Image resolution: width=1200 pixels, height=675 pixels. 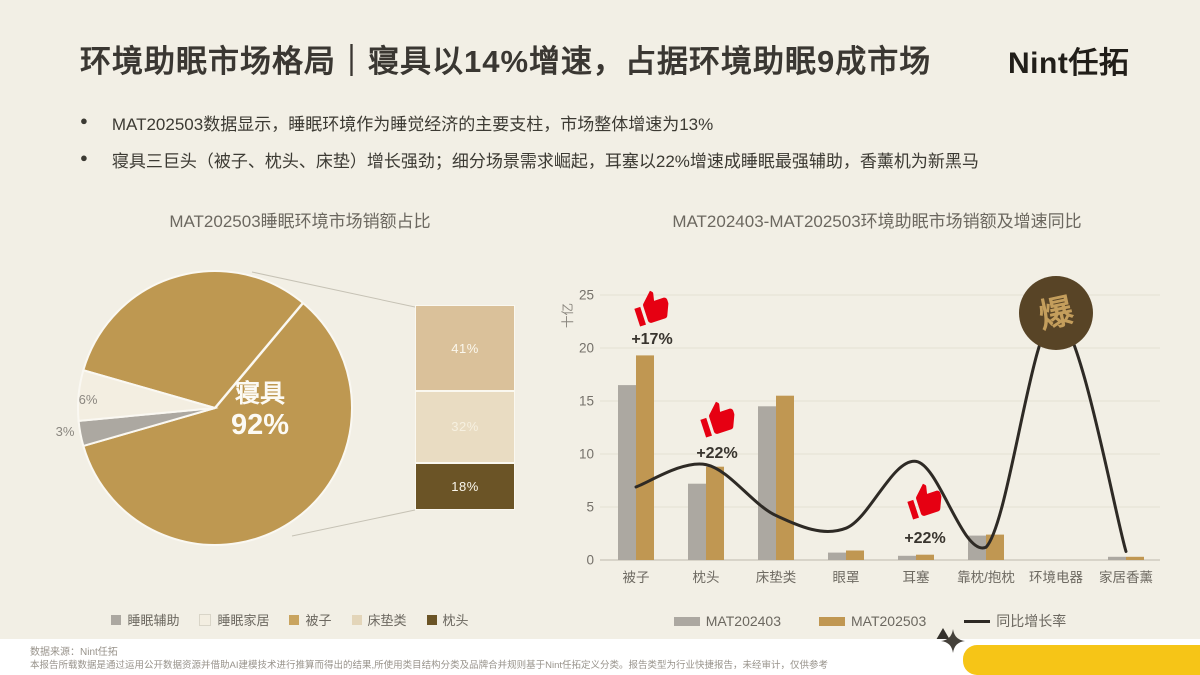 What do you see at coordinates (1126, 577) in the screenshot?
I see `x-tick-label: 家居香薰` at bounding box center [1126, 577].